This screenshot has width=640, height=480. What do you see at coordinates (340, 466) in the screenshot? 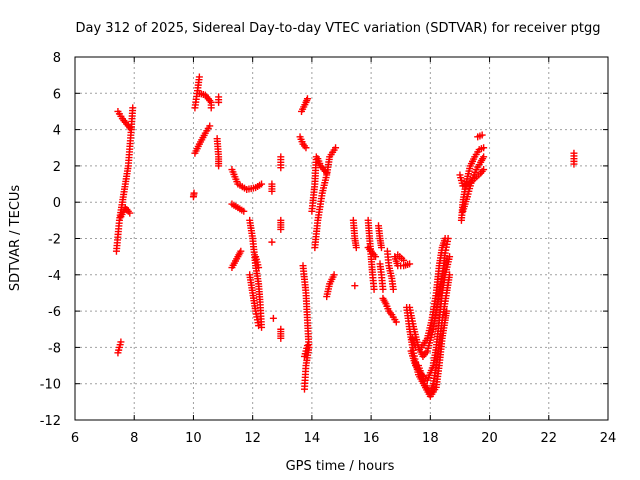
I see `x-axis-label: GPS time / hours` at bounding box center [340, 466].